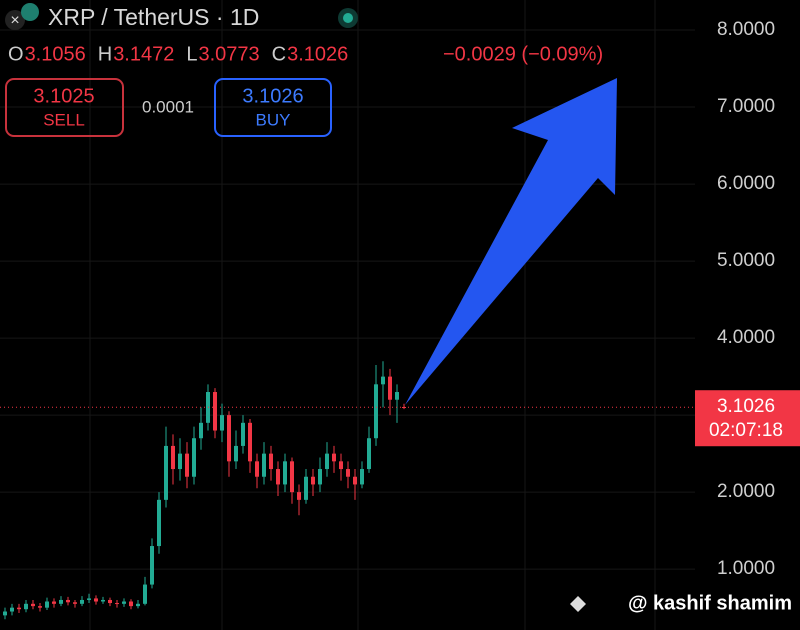 This screenshot has width=800, height=630. What do you see at coordinates (64, 119) in the screenshot?
I see `sell-label: SELL` at bounding box center [64, 119].